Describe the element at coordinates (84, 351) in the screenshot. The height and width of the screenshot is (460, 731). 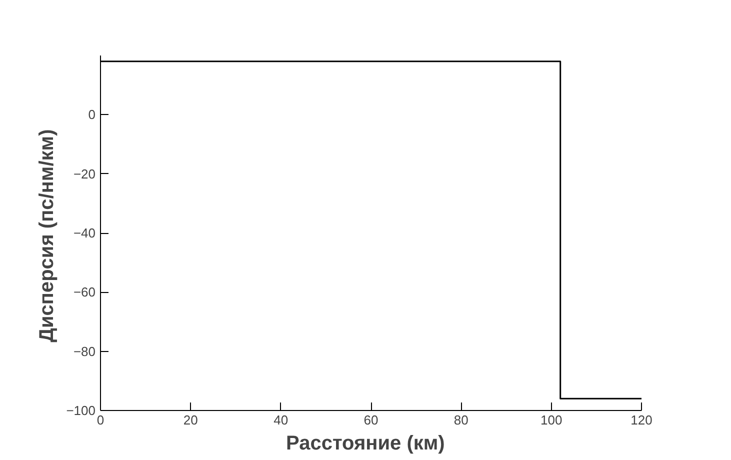
I see `y-tick-label: −80` at that location.